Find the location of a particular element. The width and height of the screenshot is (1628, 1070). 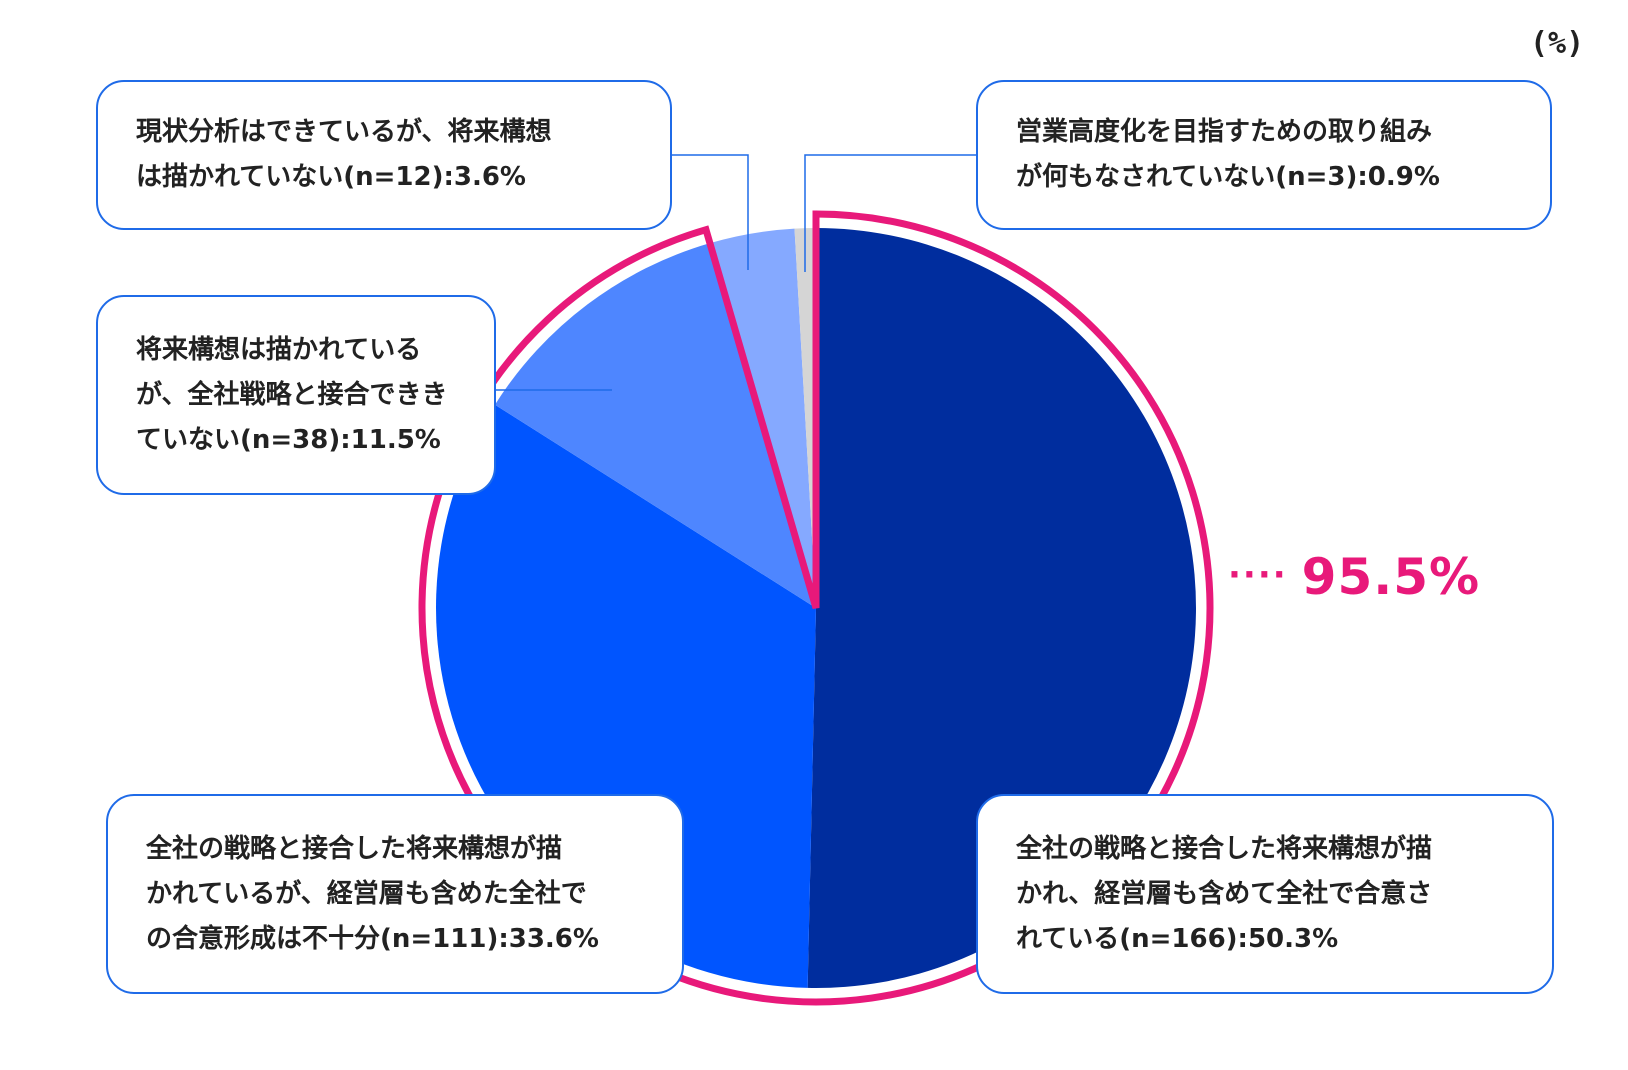

callout-connectors is located at coordinates (734, 272).